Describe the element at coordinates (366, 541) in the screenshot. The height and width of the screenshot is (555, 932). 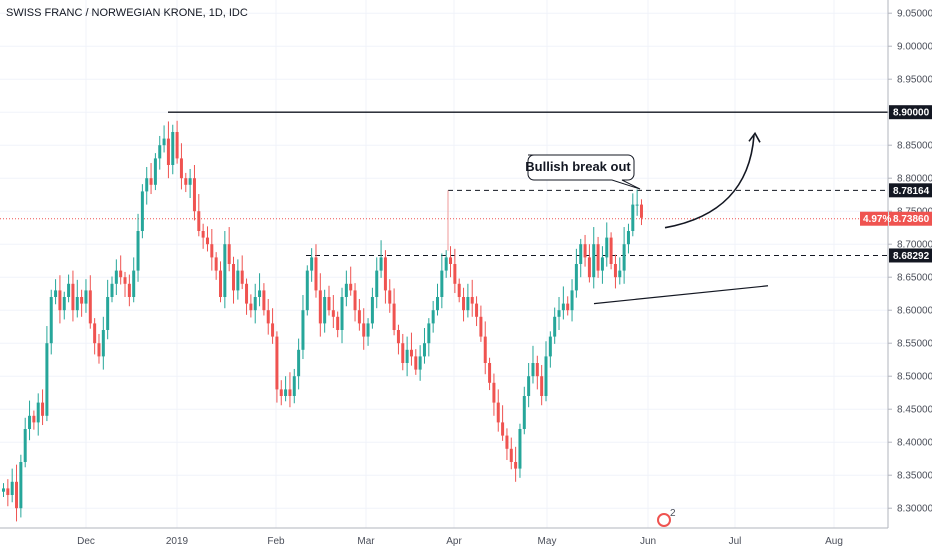
I see `x-tick-label: Mar` at that location.